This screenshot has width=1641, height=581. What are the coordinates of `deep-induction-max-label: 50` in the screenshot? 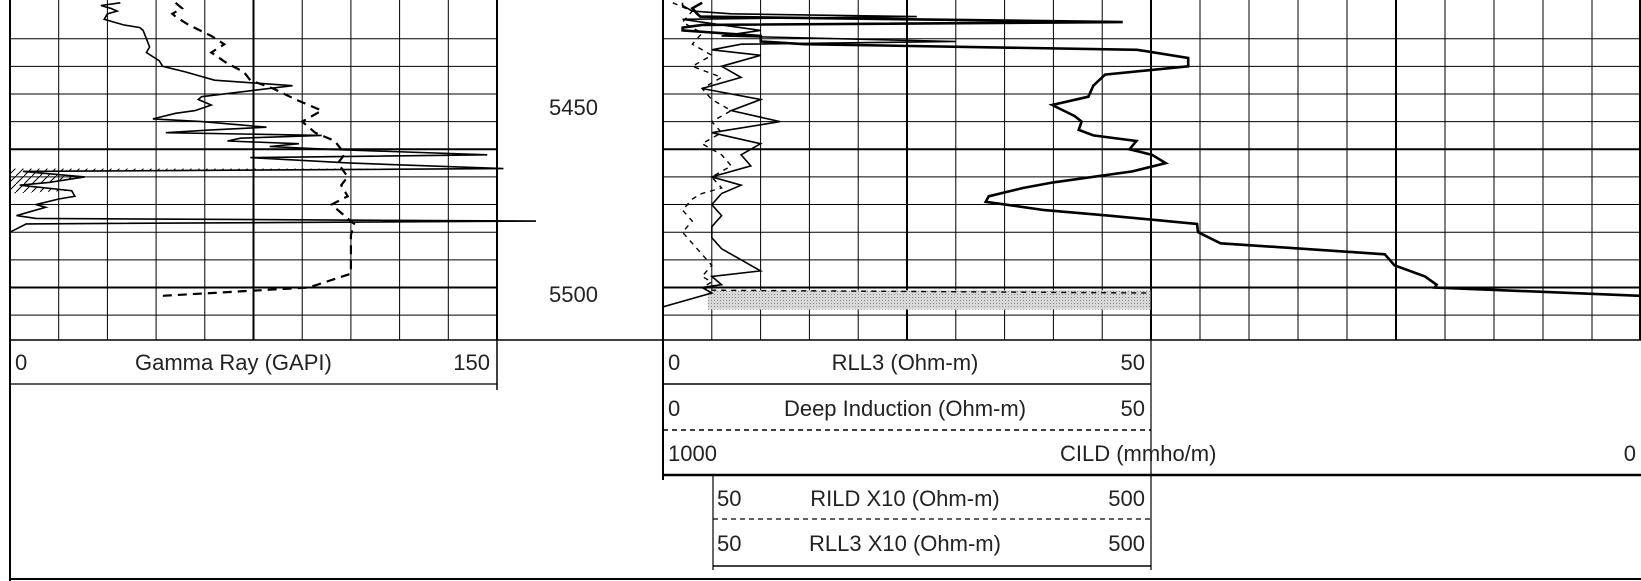 It's located at (1133, 408).